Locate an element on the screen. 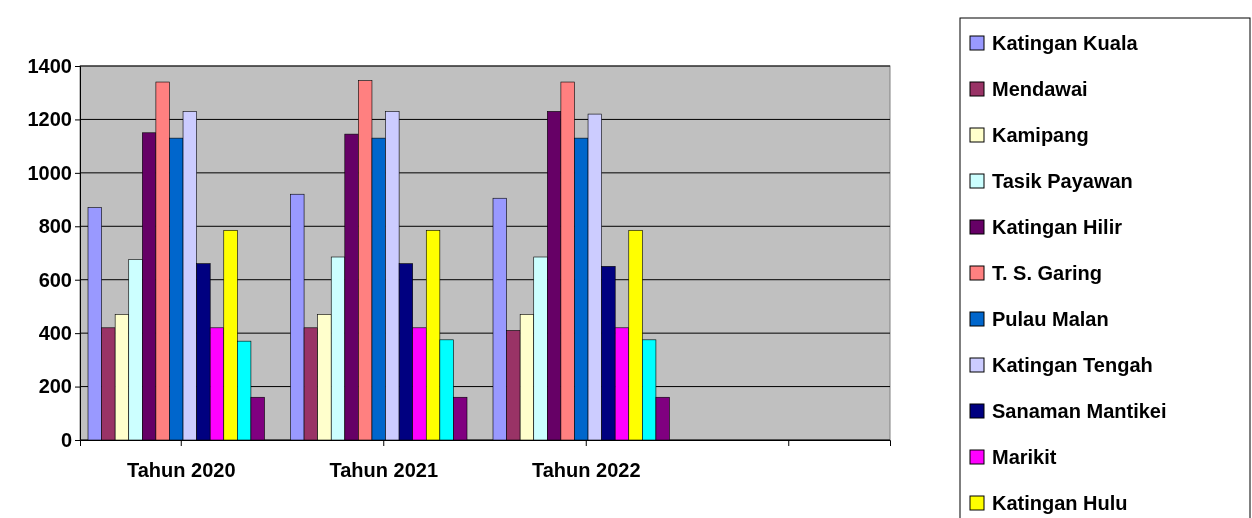 This screenshot has width=1252, height=518. legend-label: Katingan Kuala is located at coordinates (1065, 43).